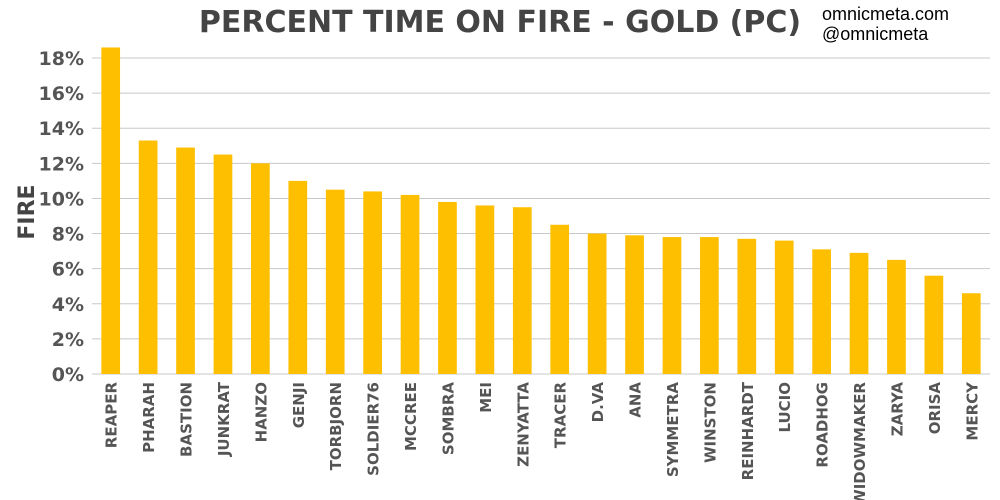 Image resolution: width=1000 pixels, height=500 pixels. Describe the element at coordinates (784, 307) in the screenshot. I see `bar-lucio` at that location.